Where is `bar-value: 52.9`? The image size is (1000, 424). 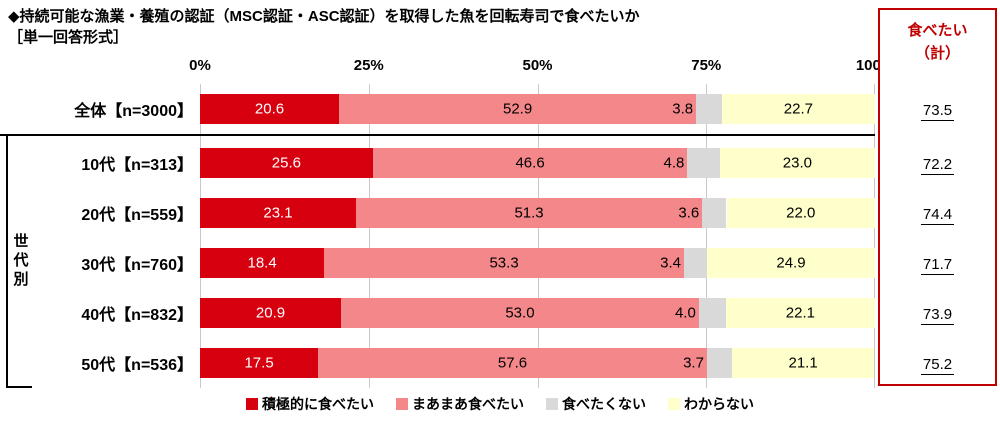
bar-value: 52.9 is located at coordinates (517, 109).